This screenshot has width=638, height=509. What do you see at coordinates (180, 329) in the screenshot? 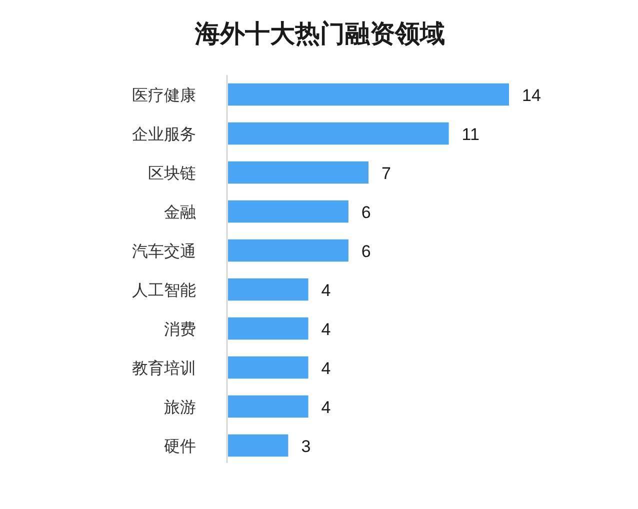
I see `y-tick-label: 消费` at bounding box center [180, 329].